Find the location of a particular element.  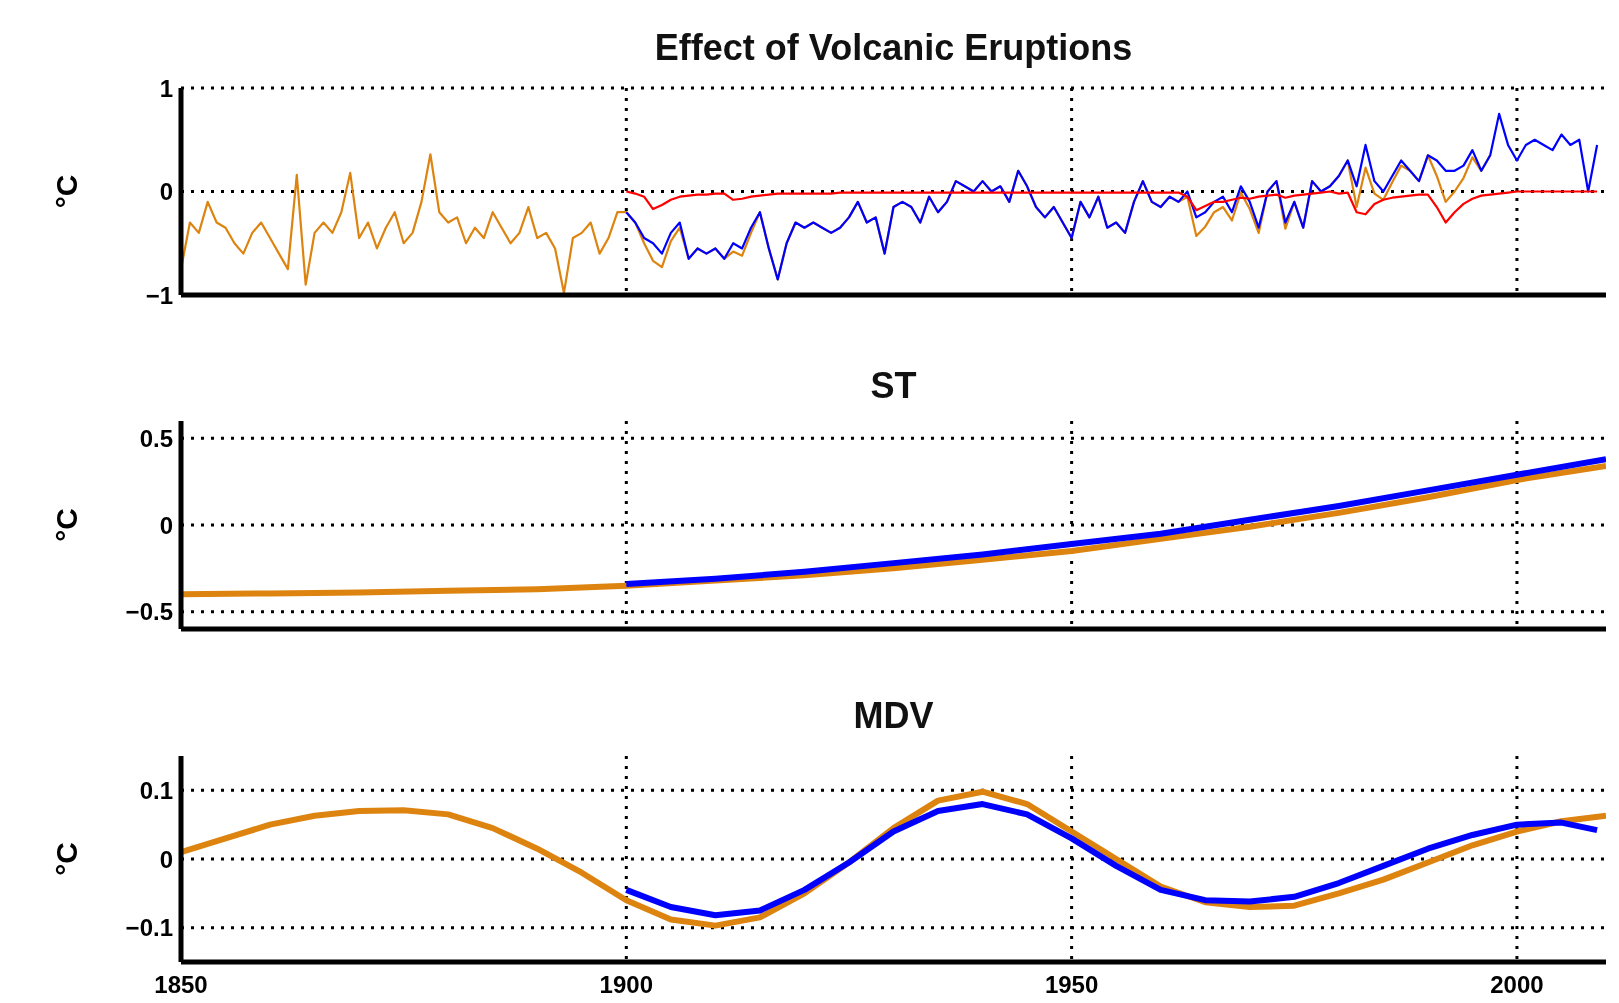

y-tick-label: 0.5 is located at coordinates (156, 438).